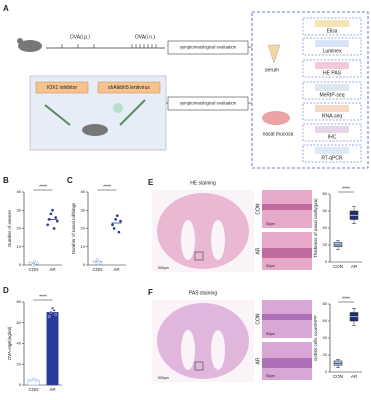 Image resolution: width=371 pixels, height=400 pixels. What do you see at coordinates (203, 293) in the screenshot?
I see `panel-title: PAS staining` at bounding box center [203, 293].